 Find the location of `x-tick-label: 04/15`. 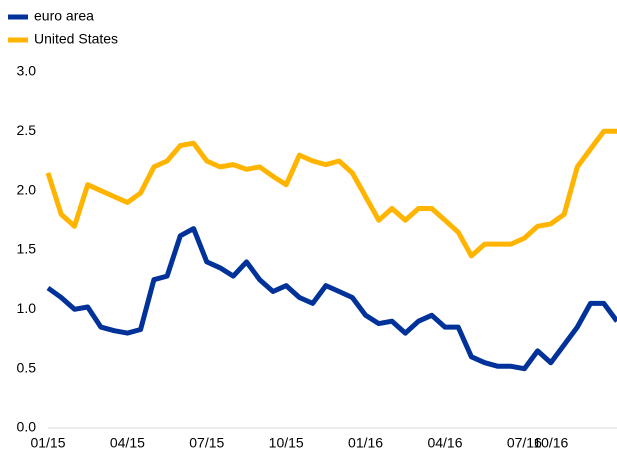

x-tick-label: 04/15 is located at coordinates (127, 443).